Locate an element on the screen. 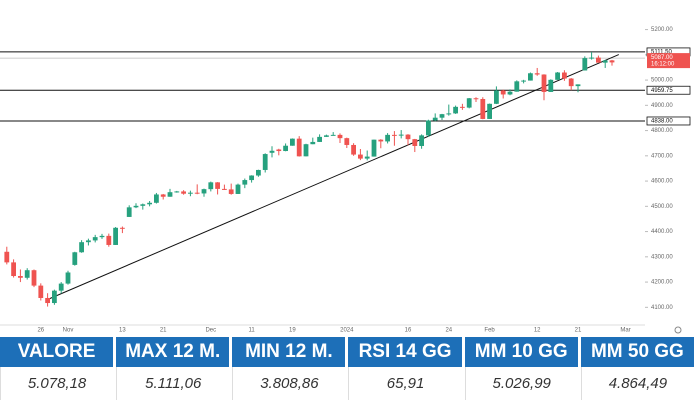 The height and width of the screenshot is (400, 700). y-tick-label: 4700.00 is located at coordinates (662, 156).